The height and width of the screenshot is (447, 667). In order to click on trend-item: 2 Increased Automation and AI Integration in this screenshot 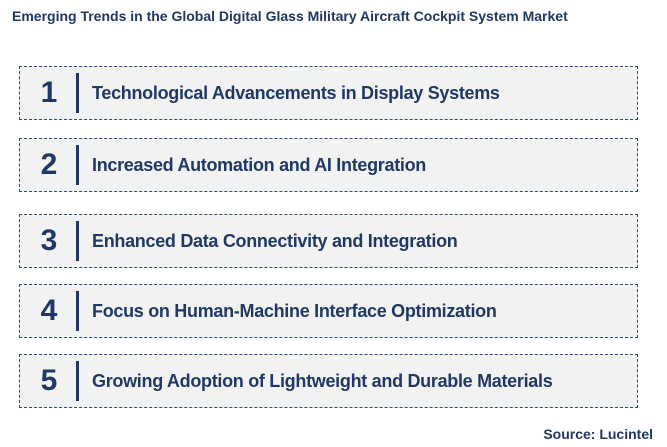, I will do `click(328, 165)`.